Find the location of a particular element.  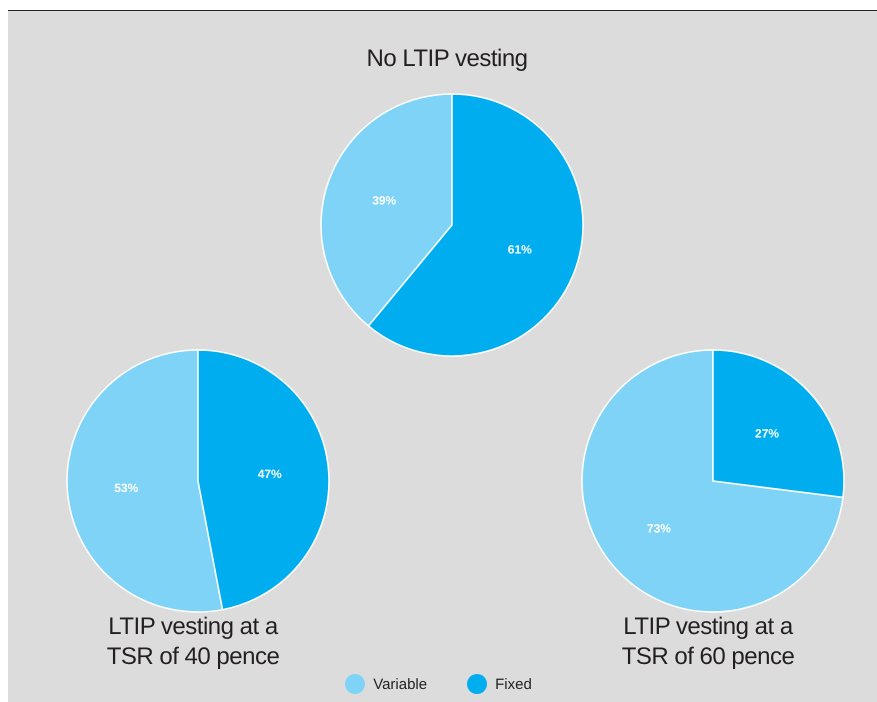

pie-slice is located at coordinates (712, 481).